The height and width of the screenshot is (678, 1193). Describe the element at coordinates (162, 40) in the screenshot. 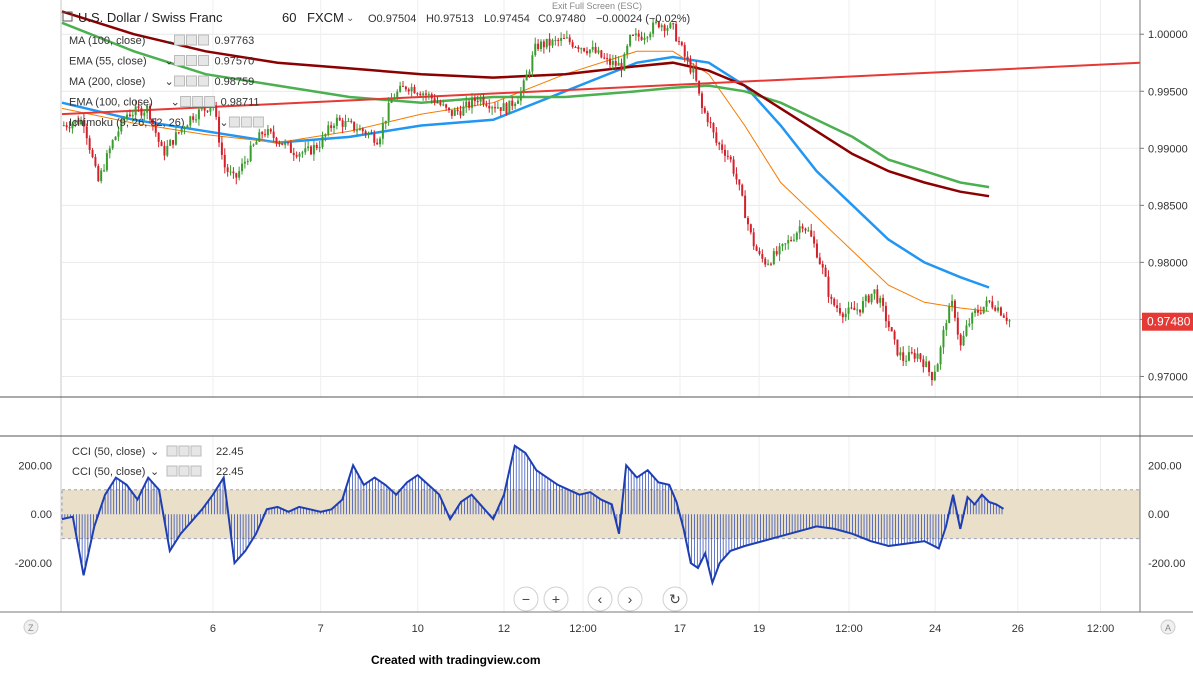

I see `indicator-legend-item: MA (100, close) ⌄ 0.97763` at that location.